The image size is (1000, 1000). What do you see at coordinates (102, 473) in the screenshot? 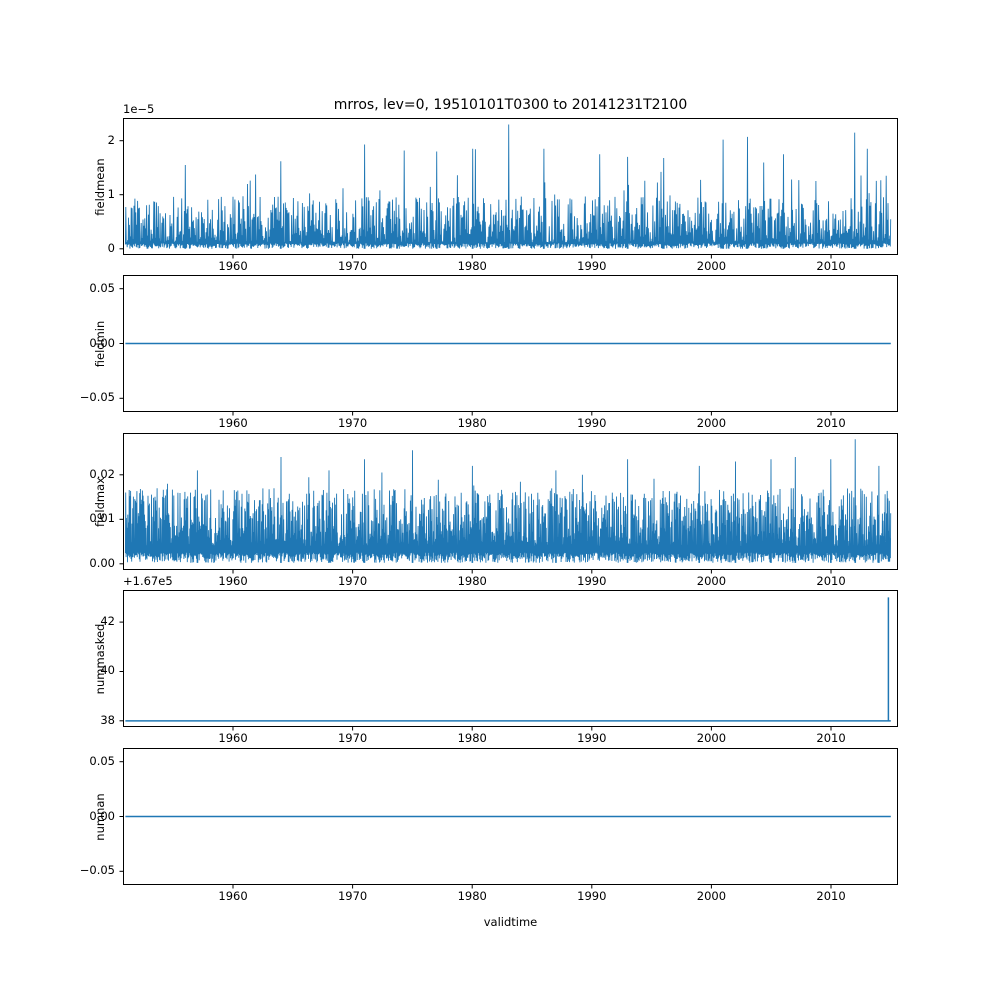
I see `y-tick-label: 0.02` at bounding box center [102, 473].